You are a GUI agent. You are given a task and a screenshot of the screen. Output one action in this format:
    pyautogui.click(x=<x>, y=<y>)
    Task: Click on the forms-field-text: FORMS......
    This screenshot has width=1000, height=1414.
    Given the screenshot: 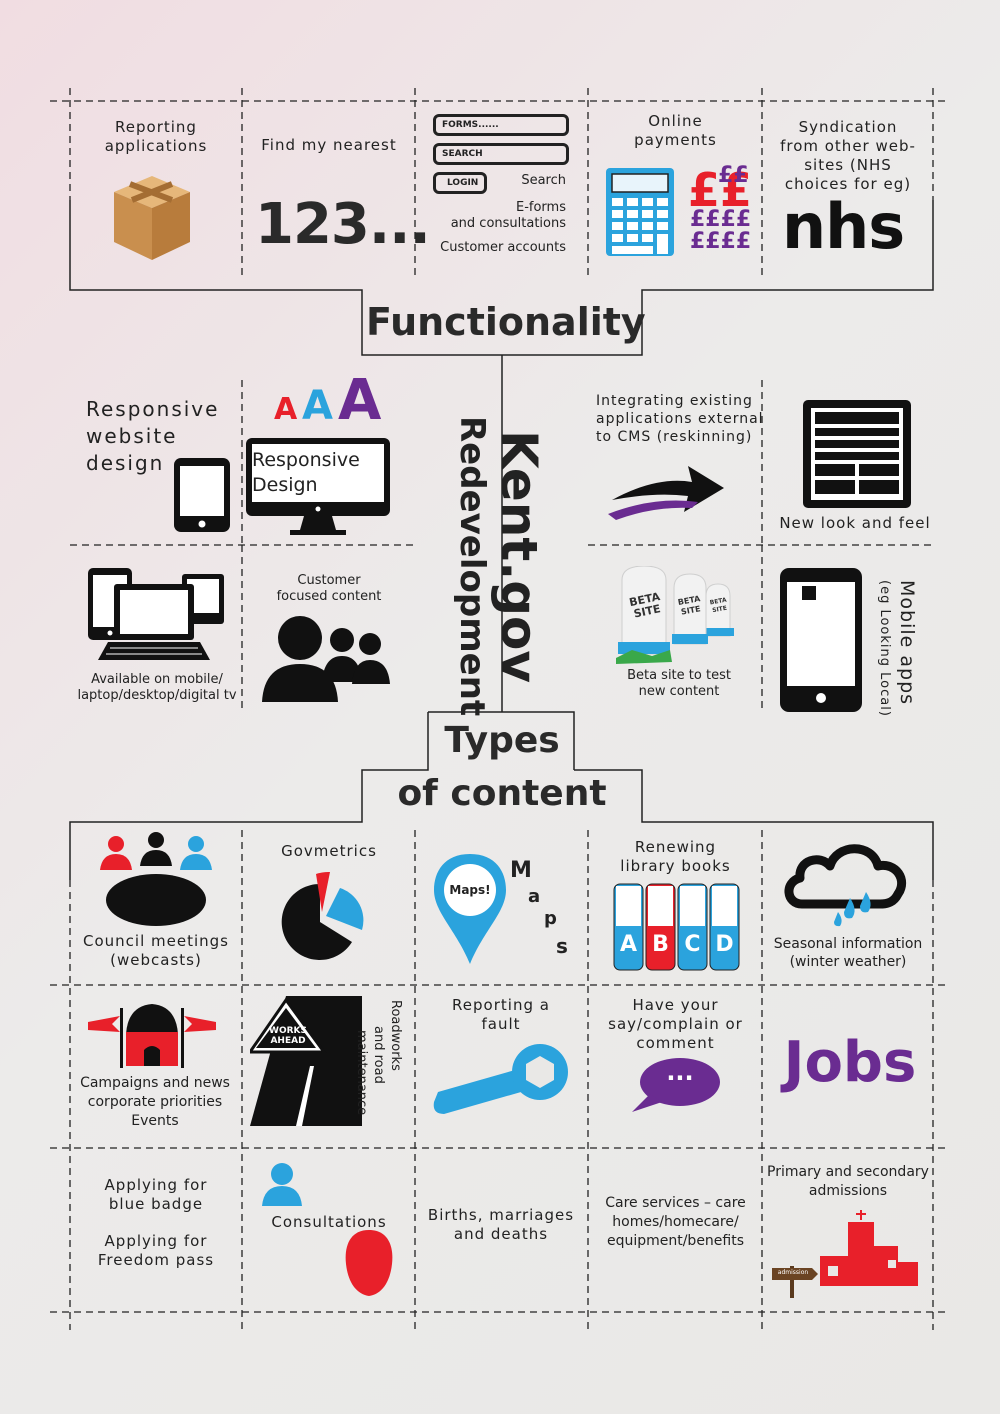 What is the action you would take?
    pyautogui.click(x=470, y=125)
    